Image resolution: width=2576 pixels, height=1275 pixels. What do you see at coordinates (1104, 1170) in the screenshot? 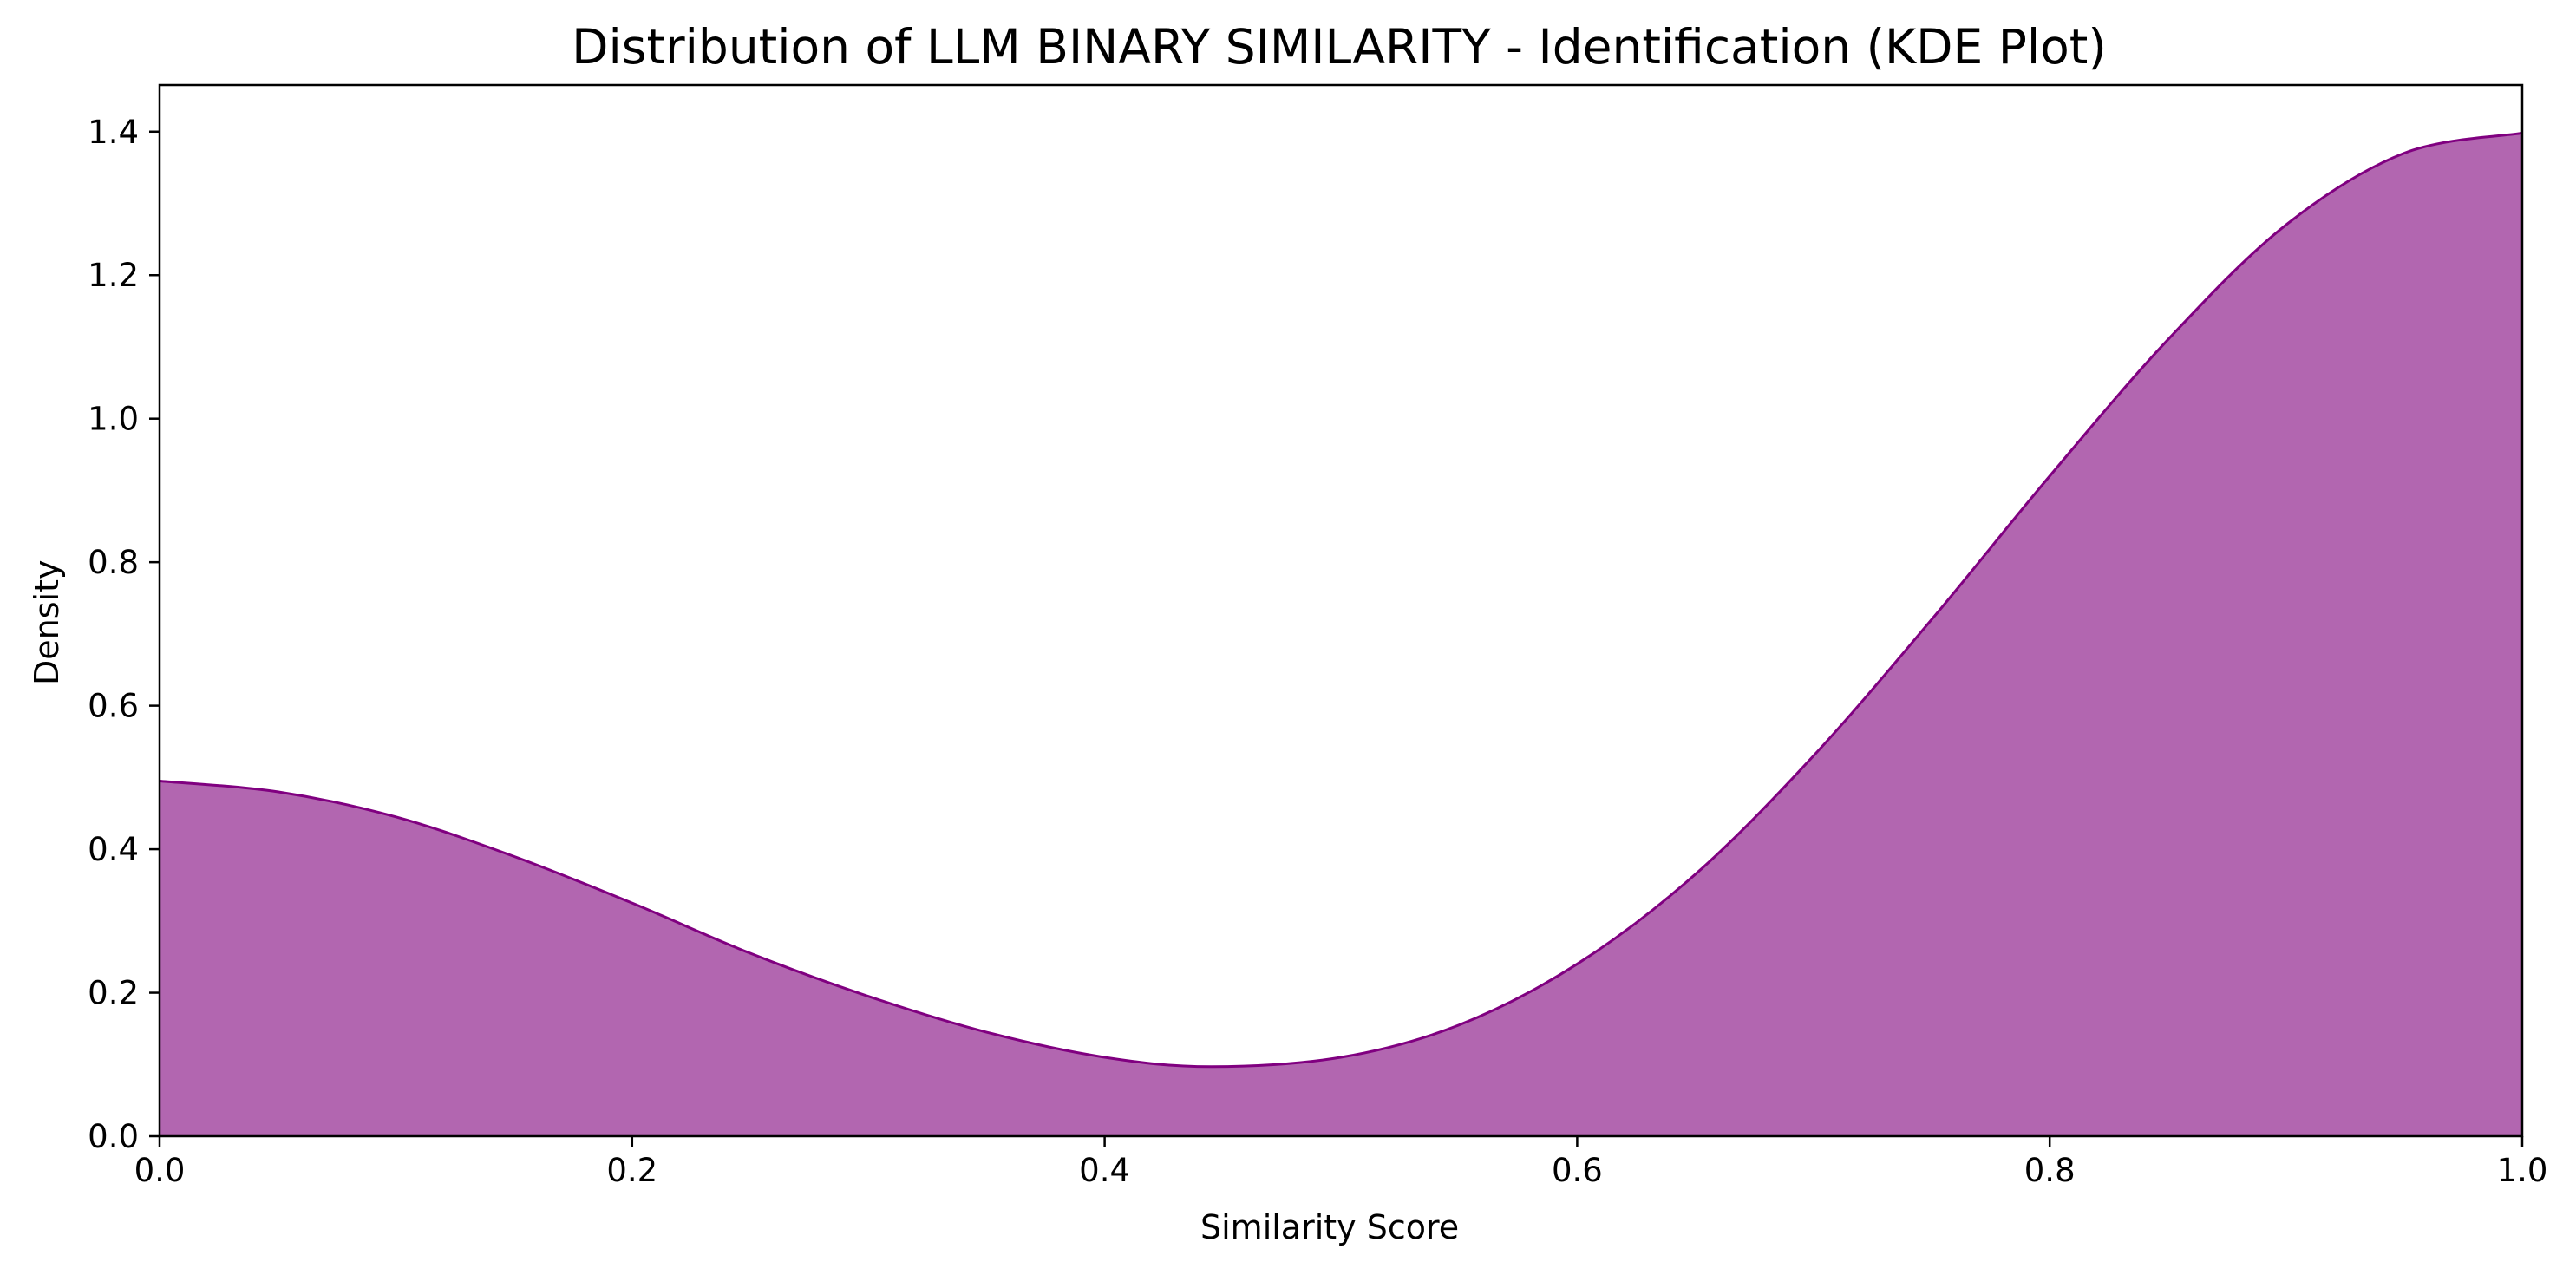
I see `x-tick-label: 0.4` at bounding box center [1104, 1170].